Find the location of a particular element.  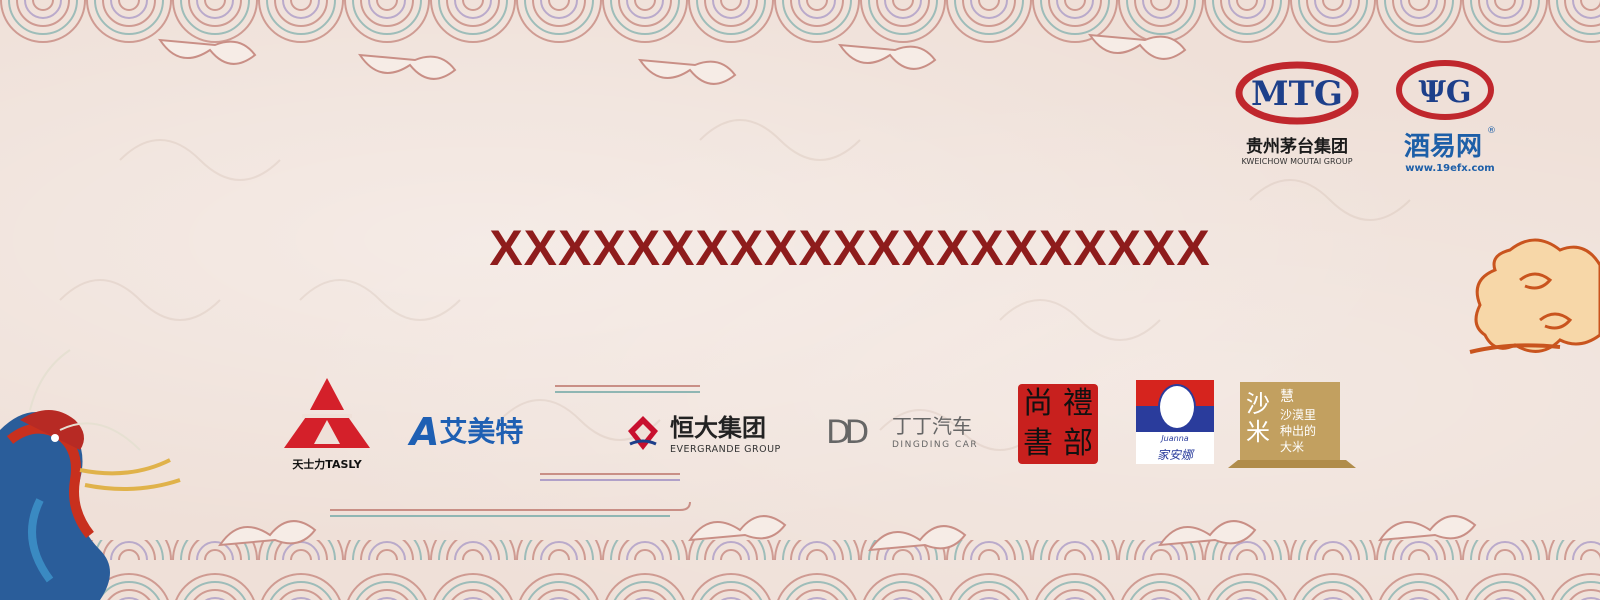

dingding-logo: DD 丁丁汽车 DINGDING CAR is located at coordinates (911, 434).